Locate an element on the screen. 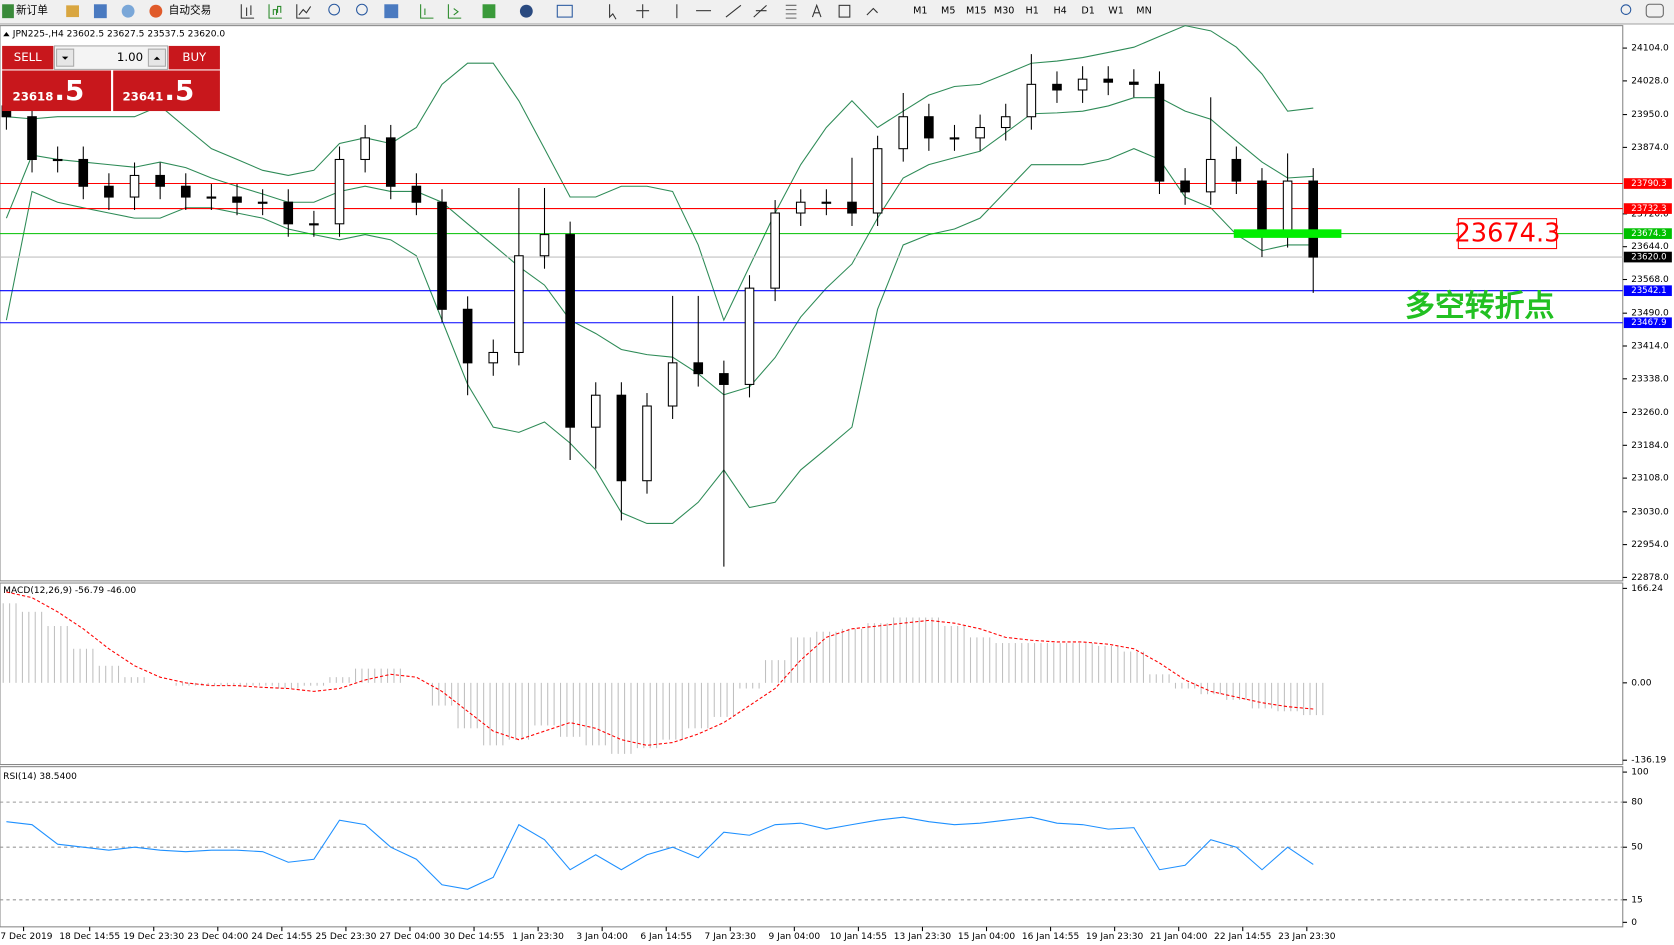 This screenshot has height=945, width=1674. y-tick-label: 24028.0 is located at coordinates (1650, 81).